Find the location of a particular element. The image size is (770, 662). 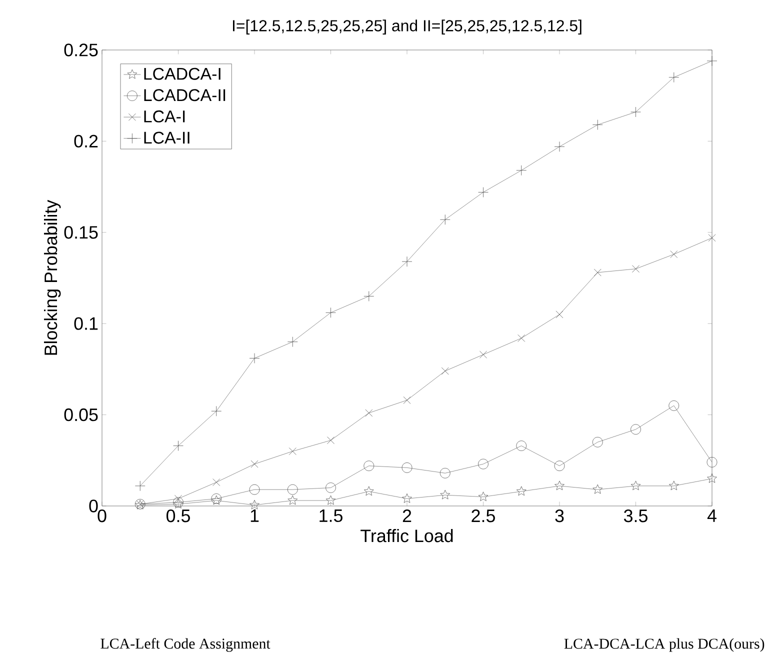

legend-label: LCADCA-I is located at coordinates (182, 74).